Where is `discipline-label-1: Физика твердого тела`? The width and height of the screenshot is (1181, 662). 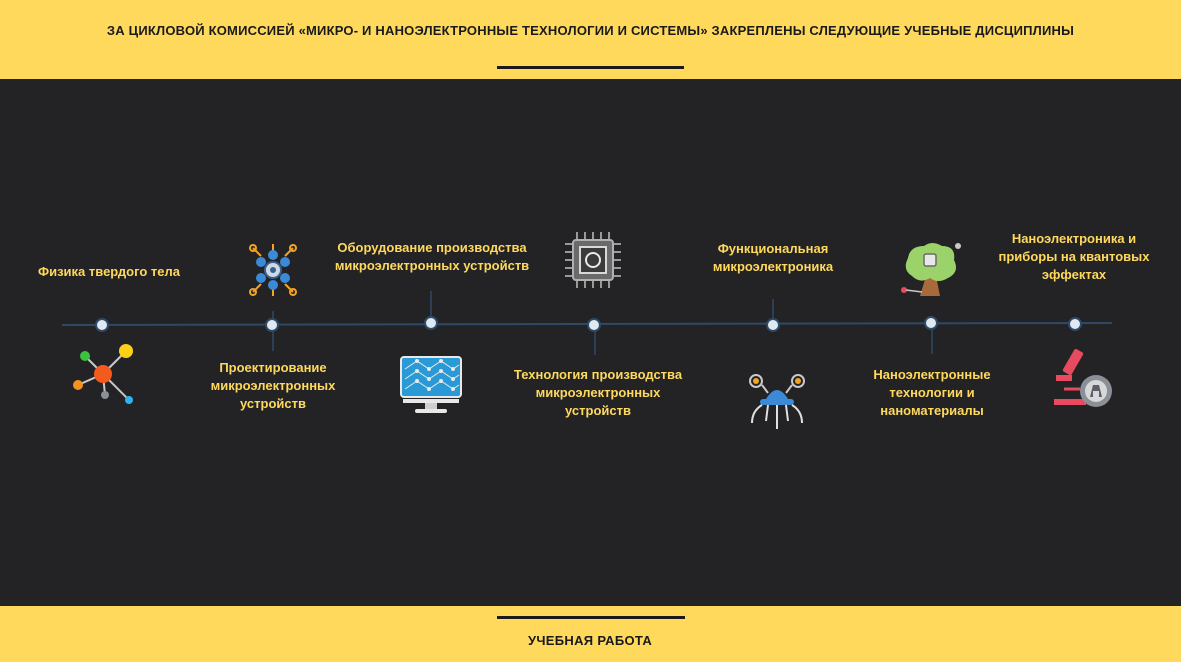
discipline-label-1: Физика твердого тела is located at coordinates (109, 271).